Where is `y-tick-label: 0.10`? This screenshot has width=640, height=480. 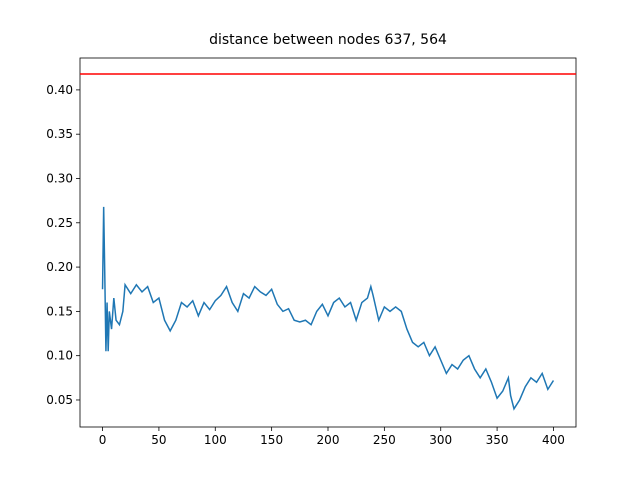 y-tick-label: 0.10 is located at coordinates (59, 356).